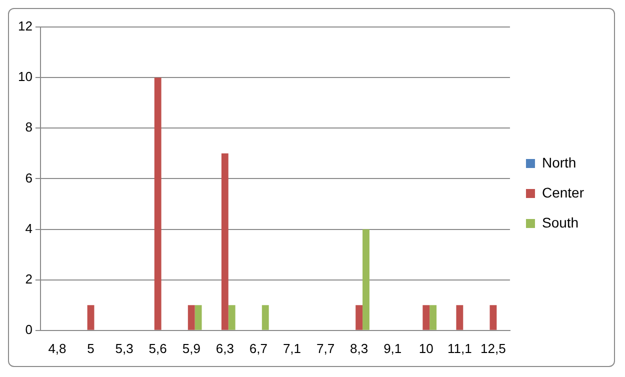  Describe the element at coordinates (559, 162) in the screenshot. I see `legend-label: North` at that location.